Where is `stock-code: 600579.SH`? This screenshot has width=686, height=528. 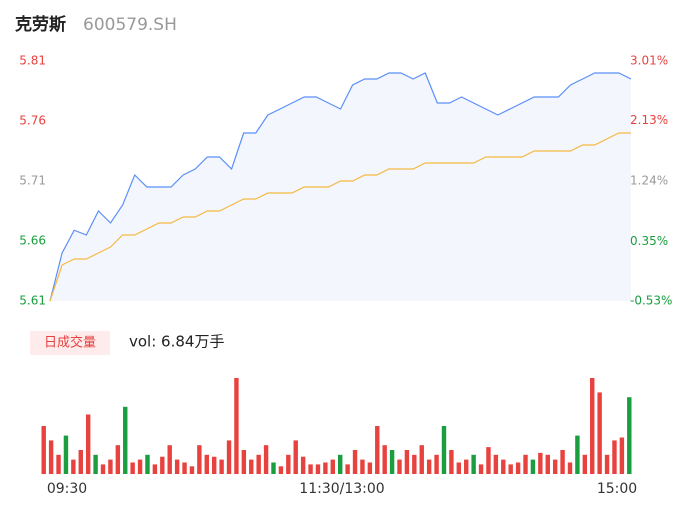
stock-code: 600579.SH is located at coordinates (130, 25).